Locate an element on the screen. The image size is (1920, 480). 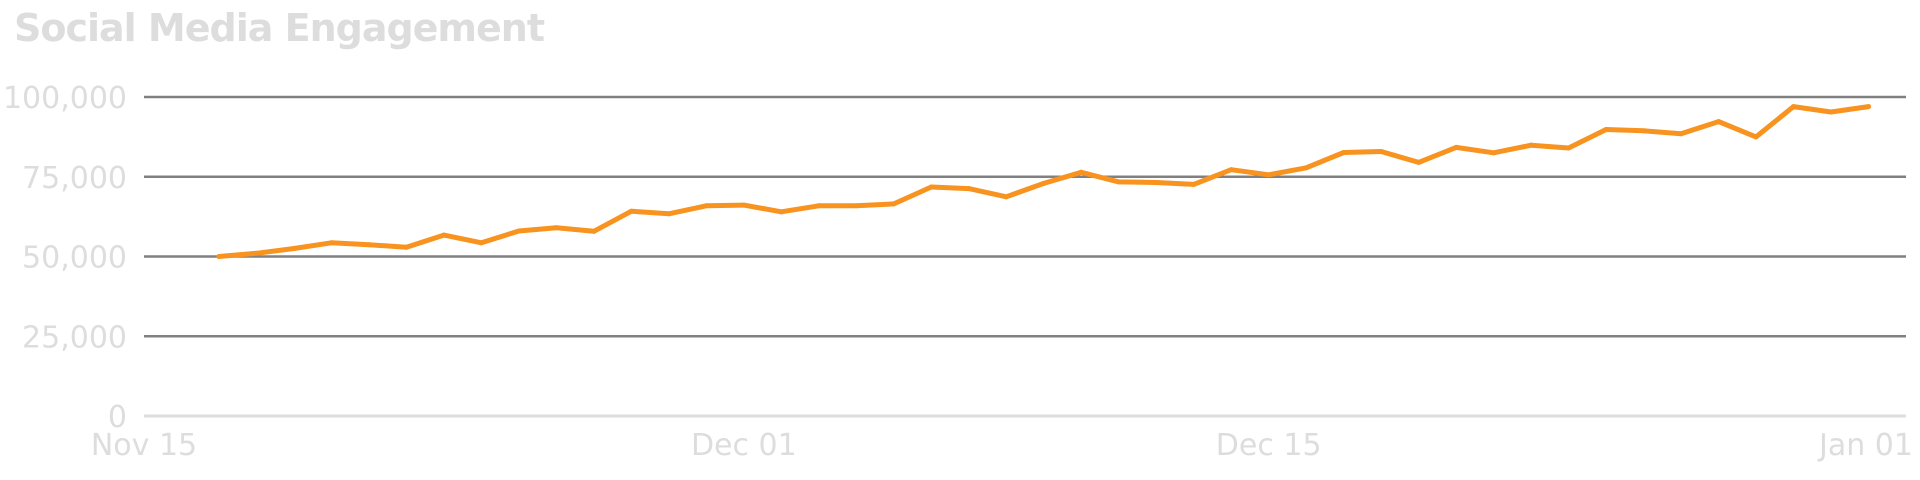
x-tick-label: Dec 01 is located at coordinates (744, 445).